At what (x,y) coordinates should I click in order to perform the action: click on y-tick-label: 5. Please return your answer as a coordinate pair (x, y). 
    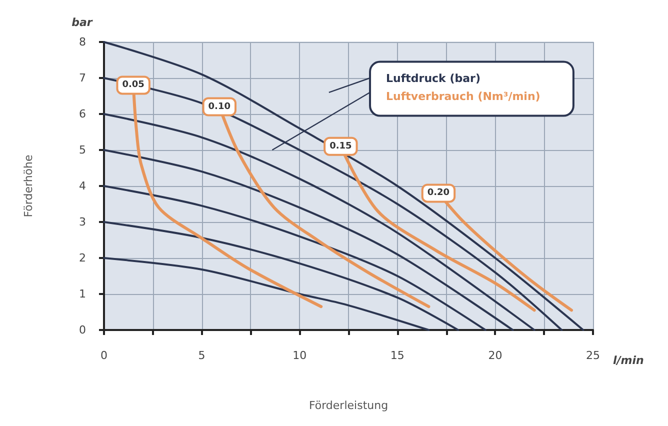
    Looking at the image, I should click on (82, 150).